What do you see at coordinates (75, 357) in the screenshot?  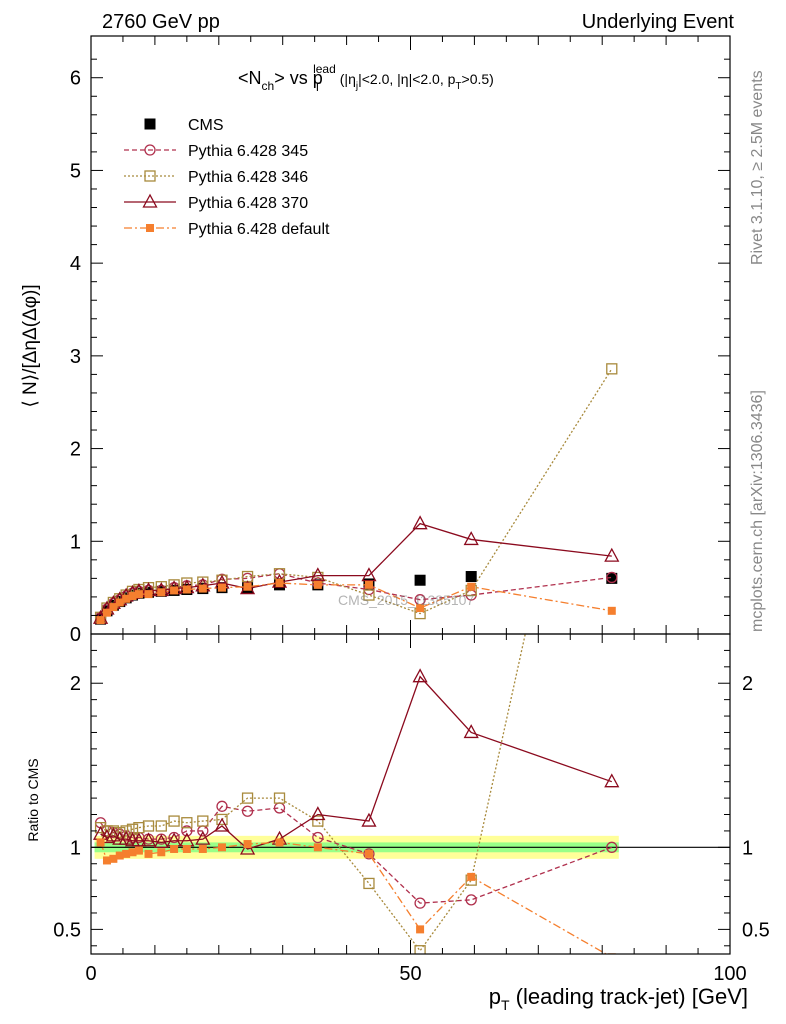 I see `y-tick-label: 3` at bounding box center [75, 357].